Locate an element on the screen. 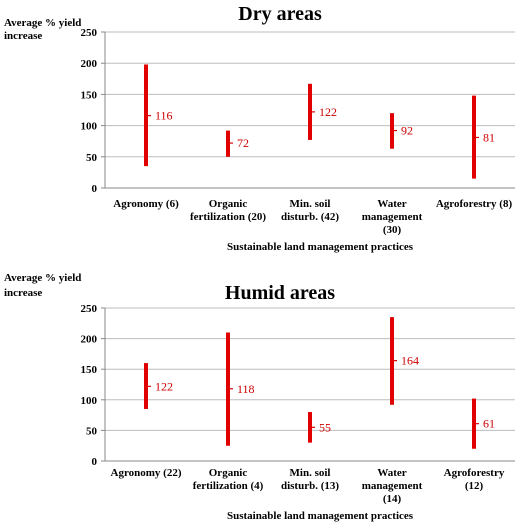 The height and width of the screenshot is (524, 520). panel-2-category-label-3-line-1: Min. soil is located at coordinates (310, 473).